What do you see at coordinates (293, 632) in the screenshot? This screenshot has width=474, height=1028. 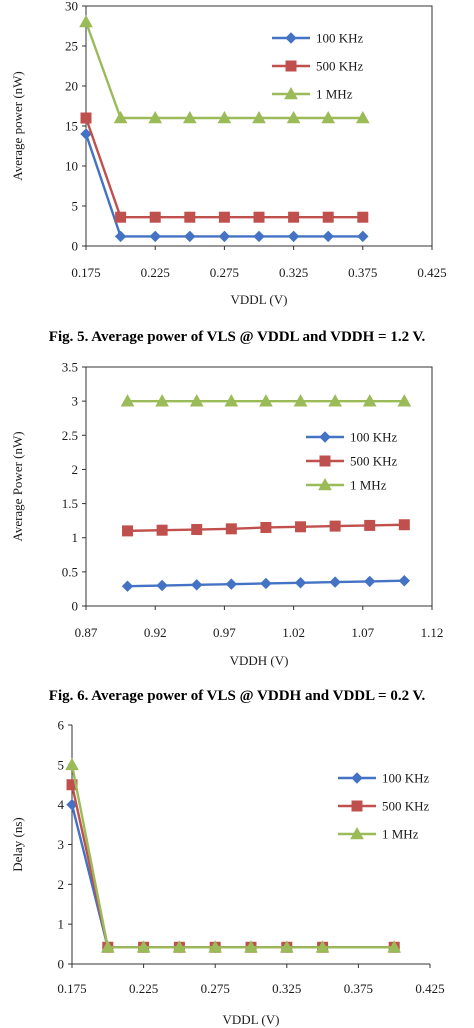 I see `x-tick-label: 1.02` at bounding box center [293, 632].